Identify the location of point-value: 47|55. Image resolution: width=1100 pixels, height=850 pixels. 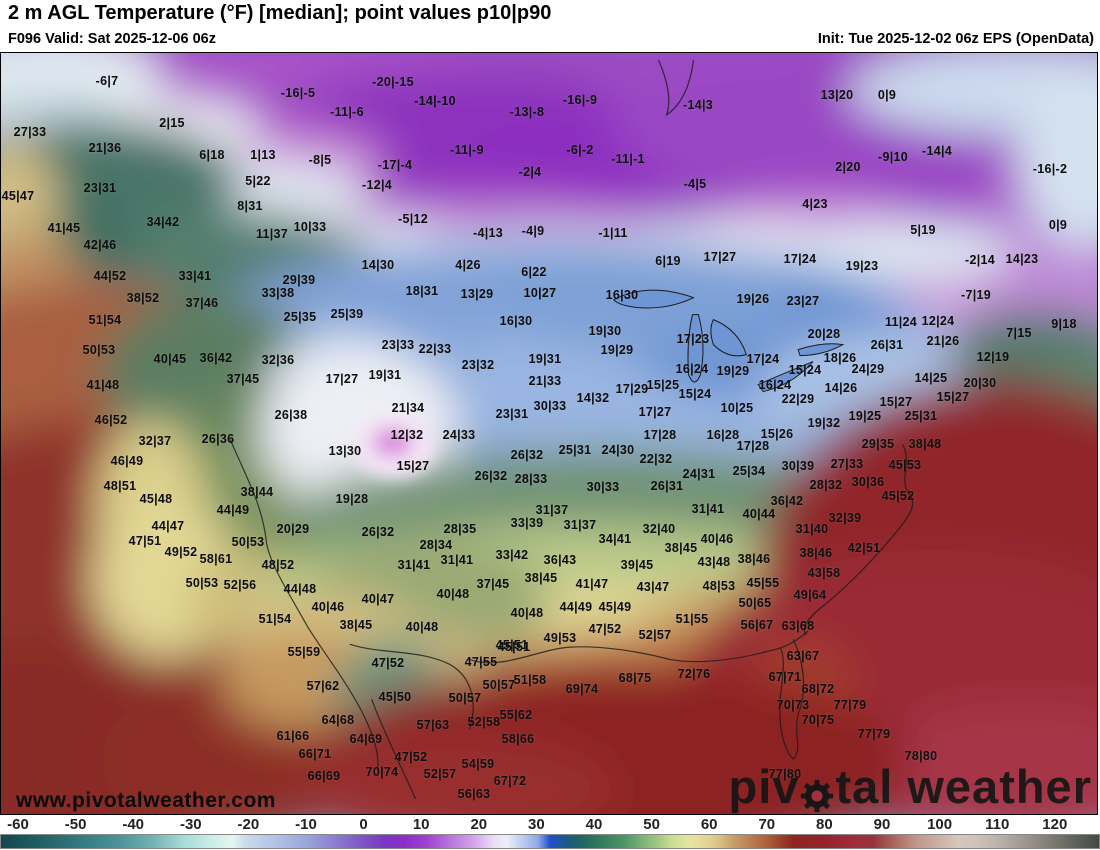
(481, 662).